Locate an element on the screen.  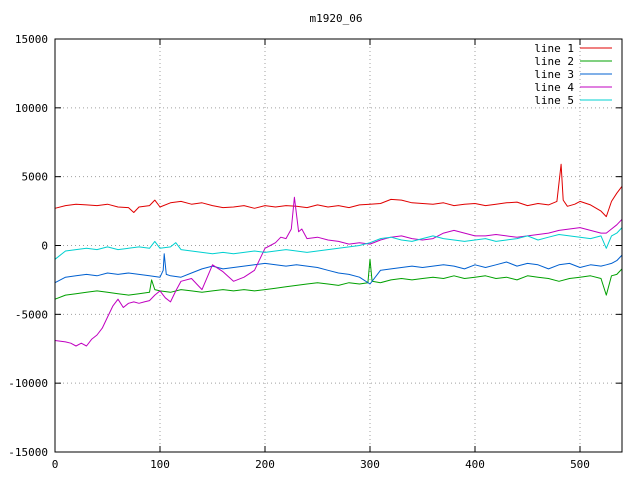
legend-label-3: line 3 is located at coordinates (554, 74).